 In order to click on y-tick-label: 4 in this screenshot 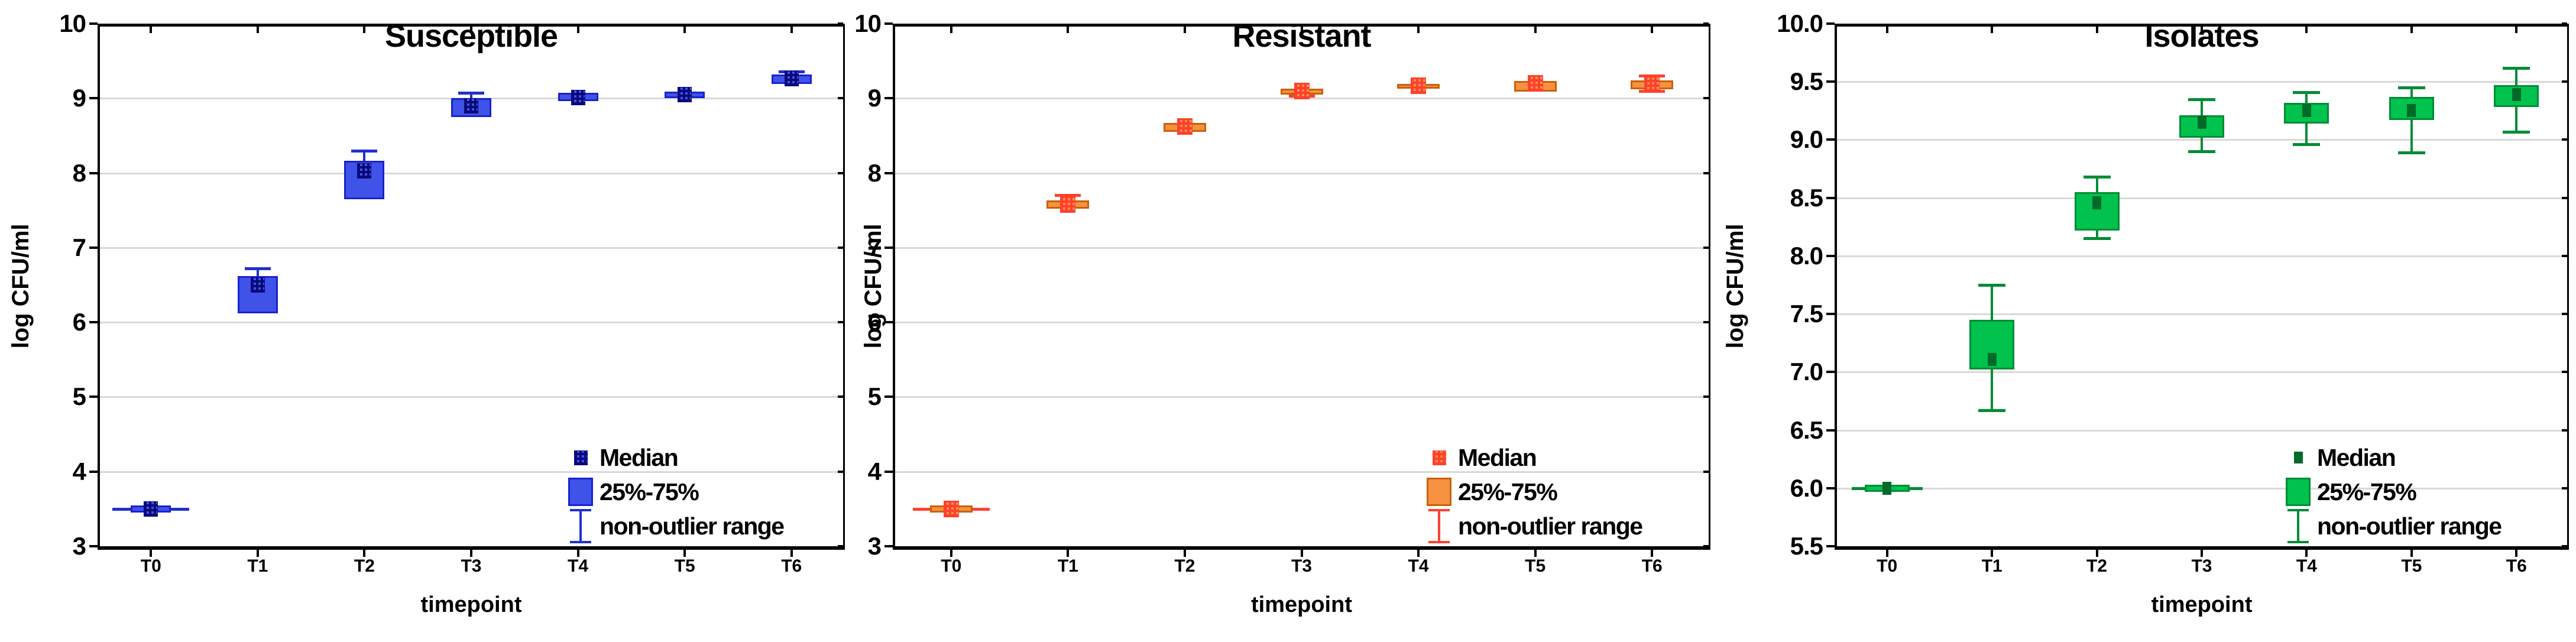, I will do `click(874, 471)`.